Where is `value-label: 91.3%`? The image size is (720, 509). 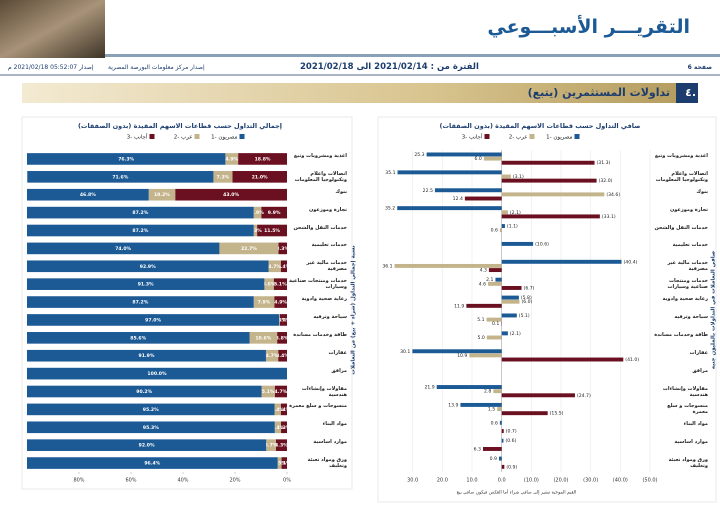 value-label: 91.3% is located at coordinates (146, 285).